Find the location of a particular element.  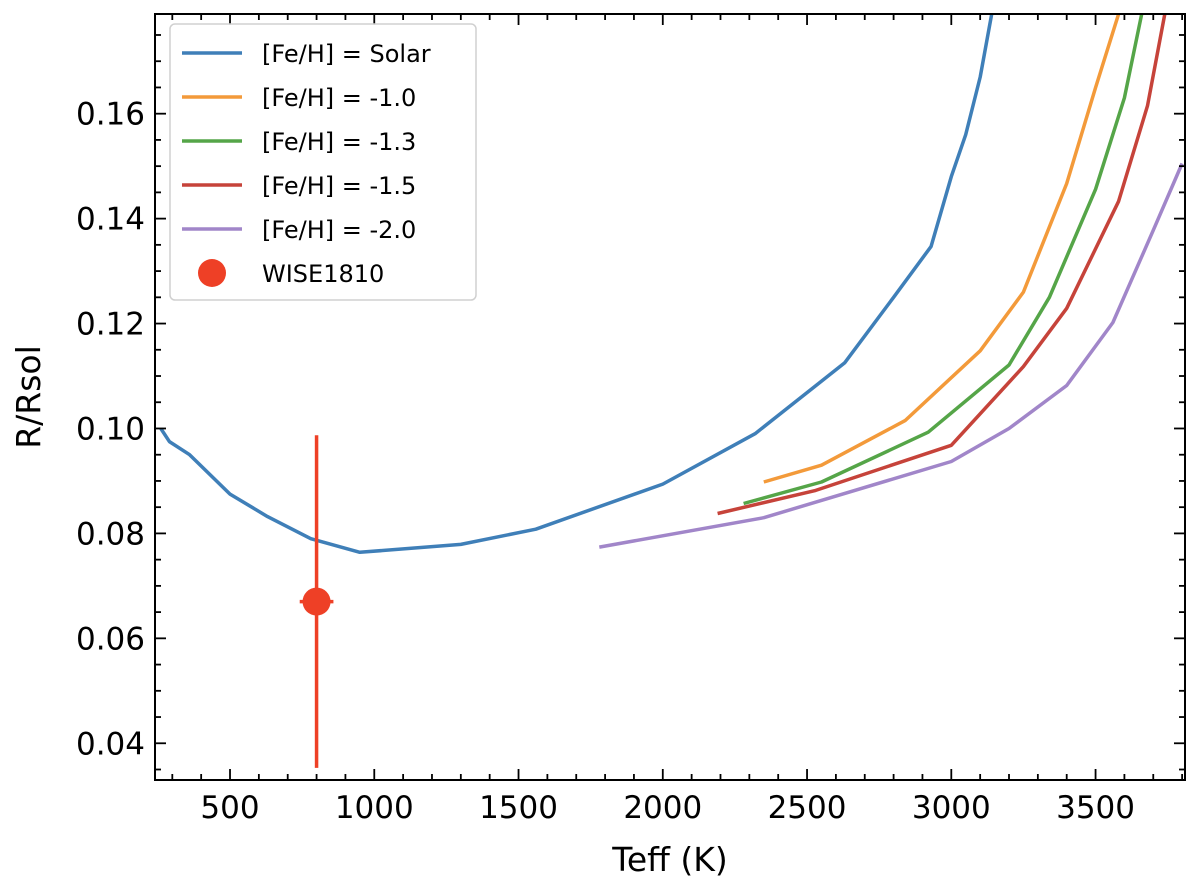

y-tick-label: 0.14 is located at coordinates (110, 220).